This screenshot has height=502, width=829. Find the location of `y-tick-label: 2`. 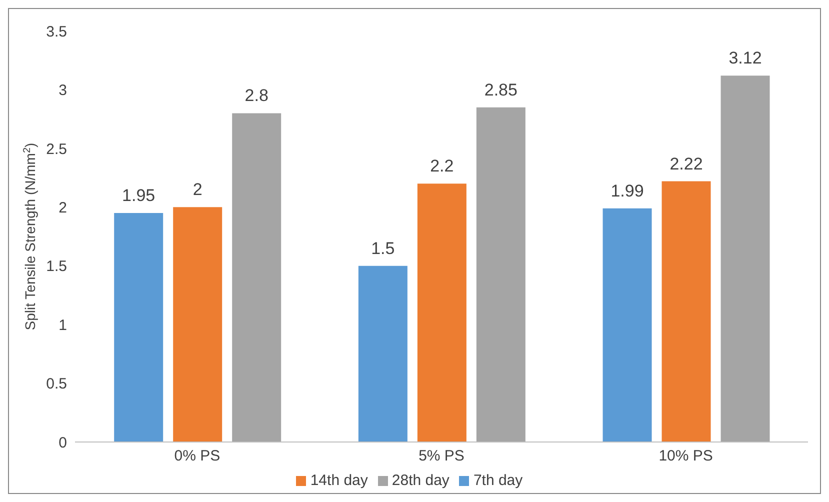

y-tick-label: 2 is located at coordinates (62, 207).